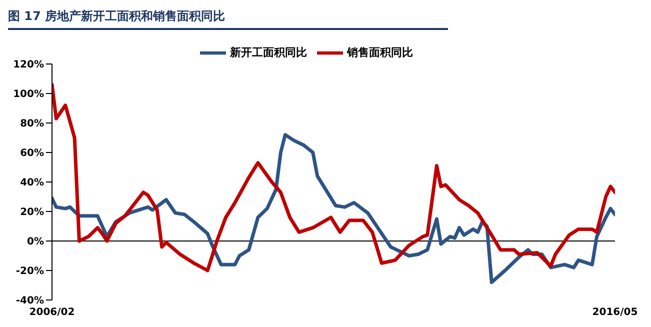 This screenshot has width=651, height=327. I want to click on x-tick-label: 2016/05, so click(615, 312).